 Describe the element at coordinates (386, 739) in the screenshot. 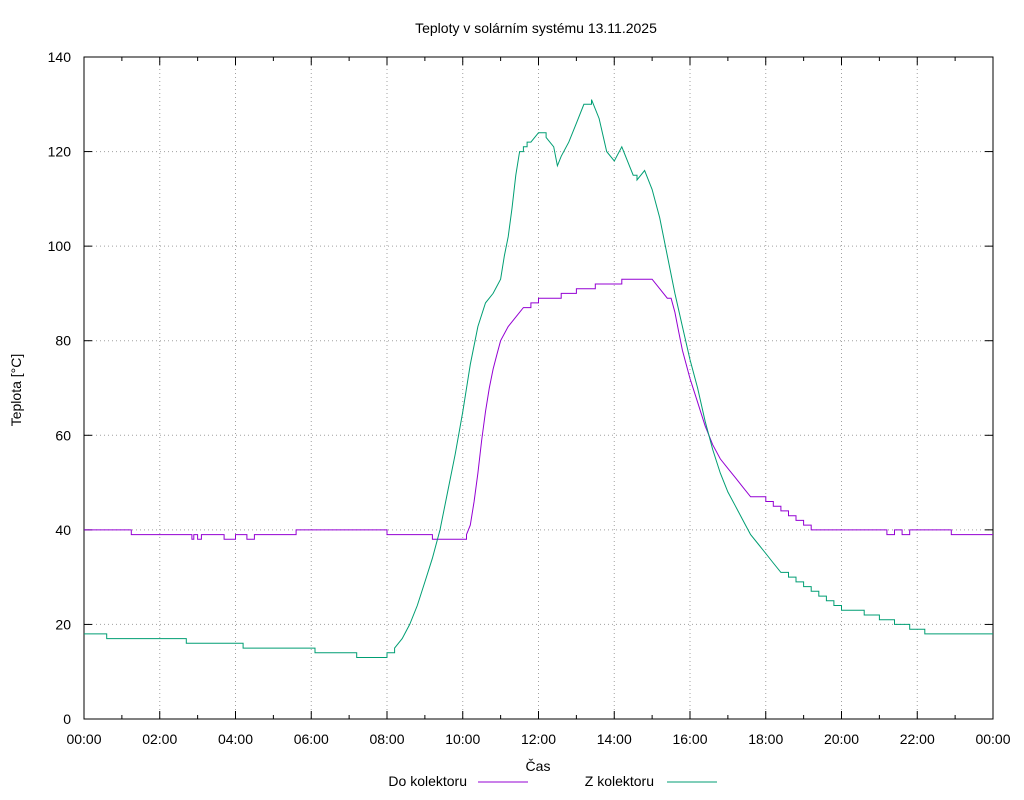

I see `x-tick-label: 08:00` at that location.